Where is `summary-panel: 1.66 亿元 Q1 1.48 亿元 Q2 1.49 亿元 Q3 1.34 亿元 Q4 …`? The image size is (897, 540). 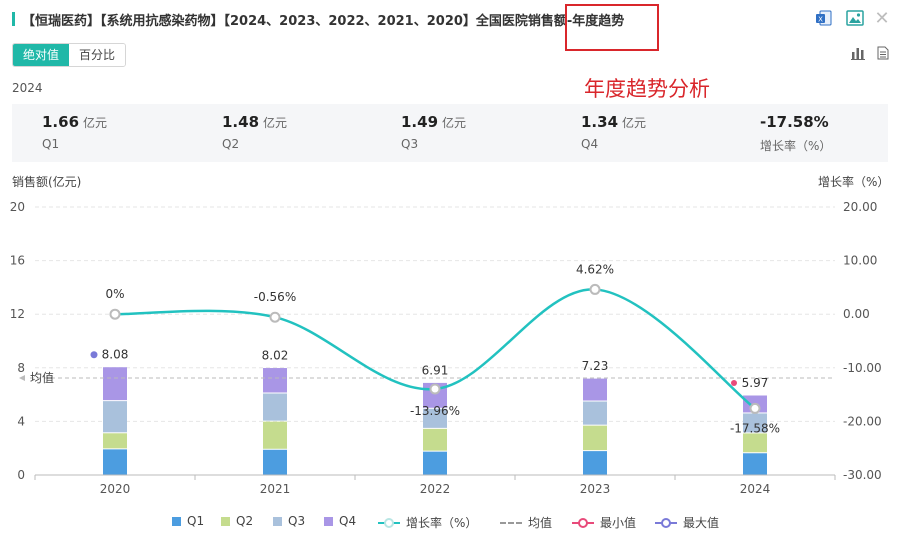
summary-panel: 1.66 亿元 Q1 1.48 亿元 Q2 1.49 亿元 Q3 1.34 亿元 Q4 … is located at coordinates (450, 133).